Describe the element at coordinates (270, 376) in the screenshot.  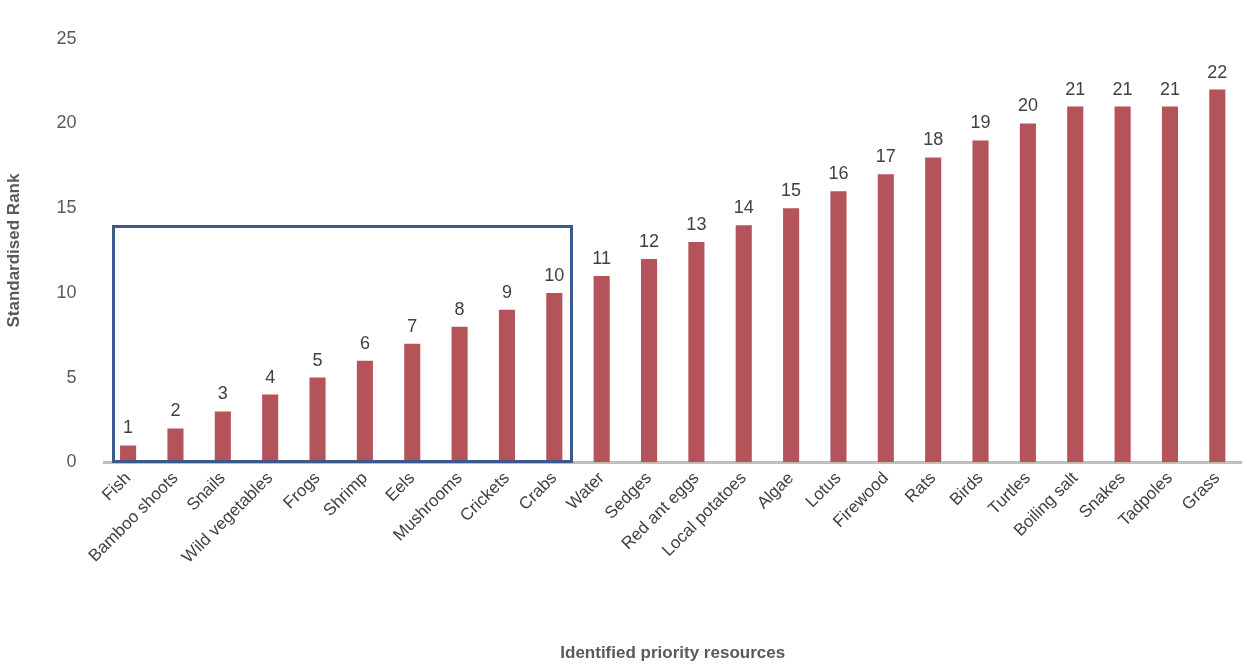
I see `data-label: 4` at that location.